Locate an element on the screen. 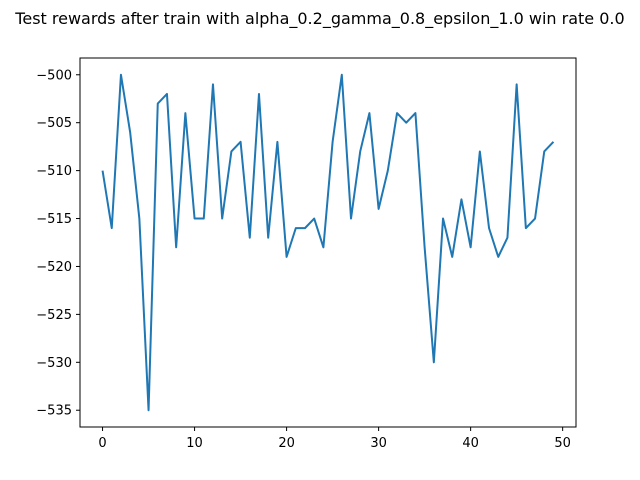 The height and width of the screenshot is (480, 640). y-tick-label: −535 is located at coordinates (54, 411).